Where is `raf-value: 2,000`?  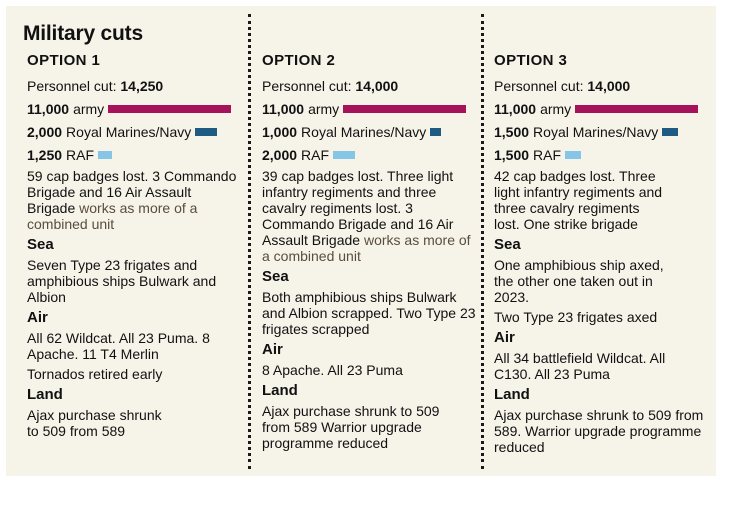 raf-value: 2,000 is located at coordinates (280, 154).